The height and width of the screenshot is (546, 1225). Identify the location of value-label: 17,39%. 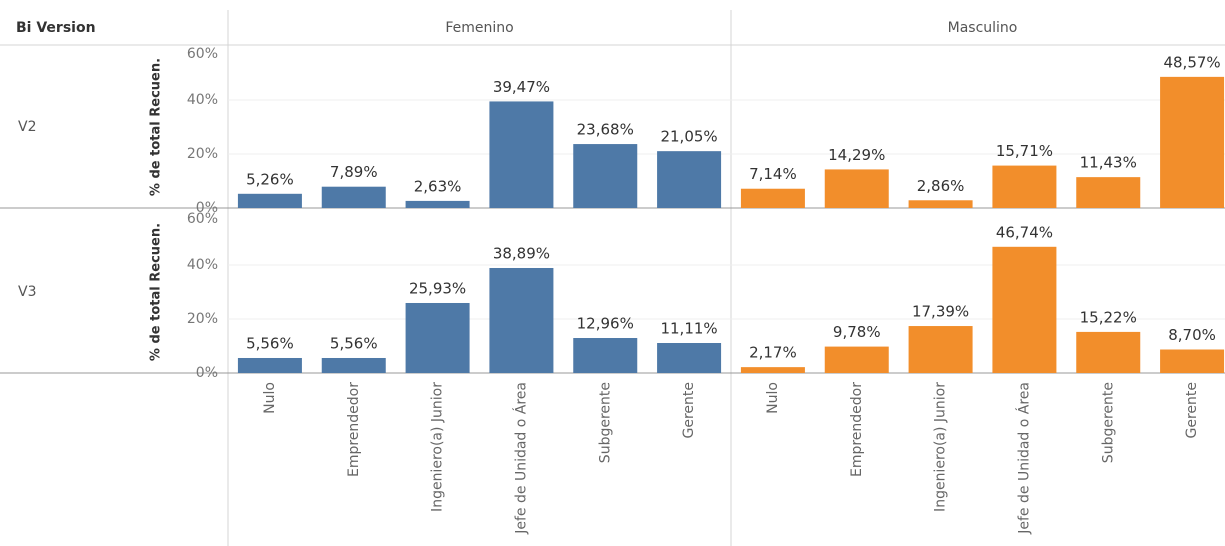
(940, 312).